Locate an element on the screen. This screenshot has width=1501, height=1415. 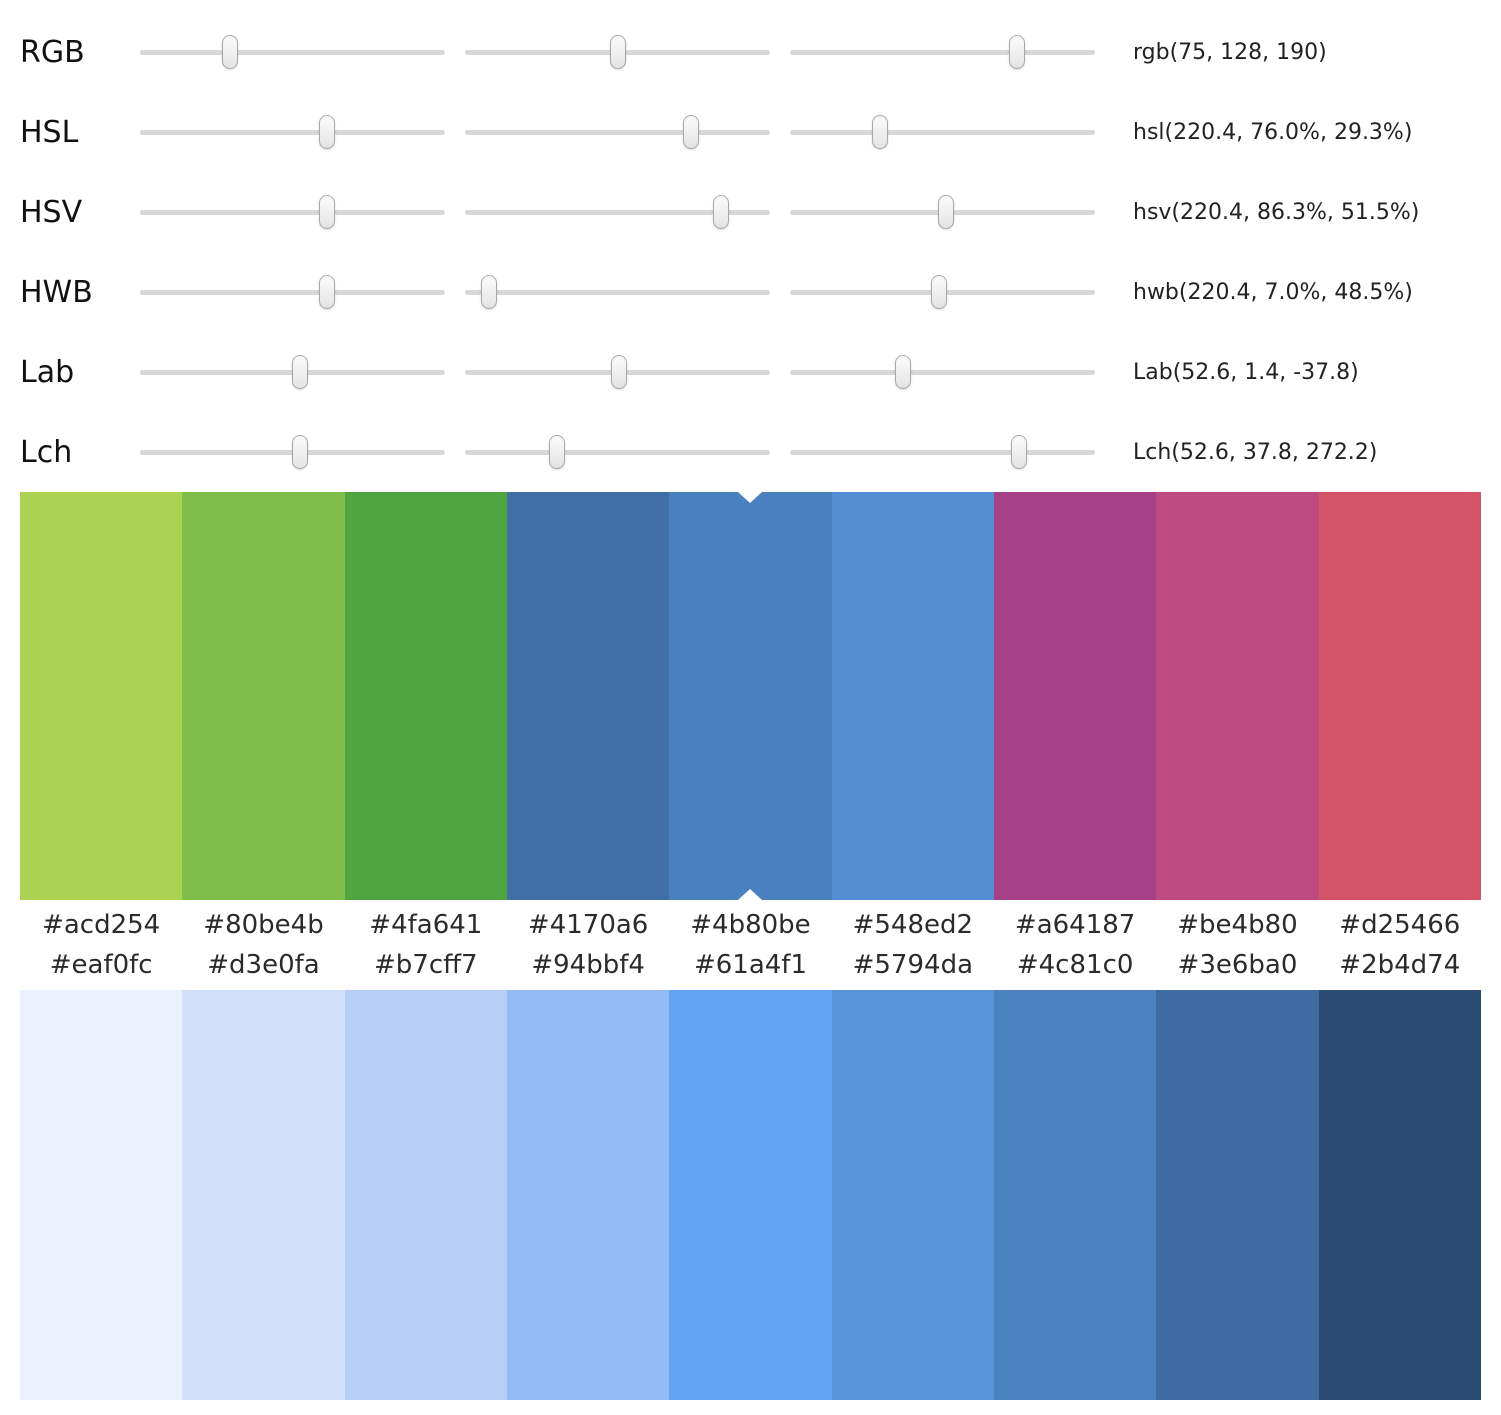
slider-row-lch: Lch Lch(52.6, 37.8, 272.2) is located at coordinates (750, 452).